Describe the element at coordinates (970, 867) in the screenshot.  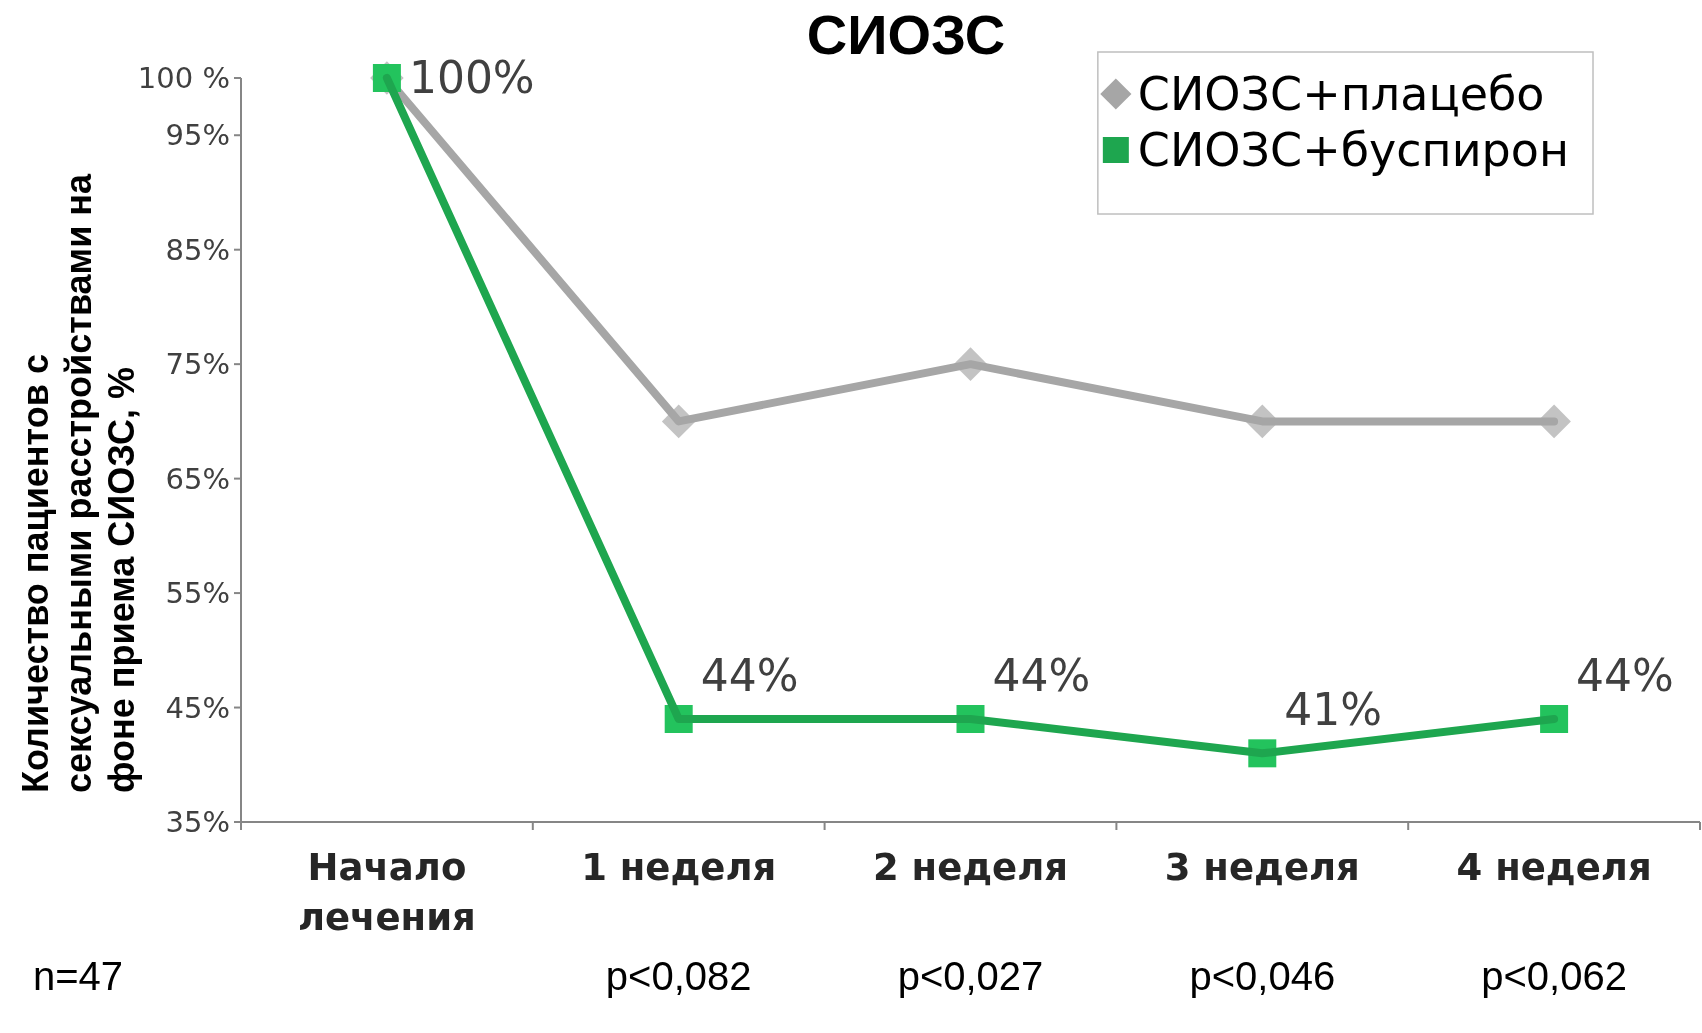
I see `x-tick-label: 2 неделя` at that location.